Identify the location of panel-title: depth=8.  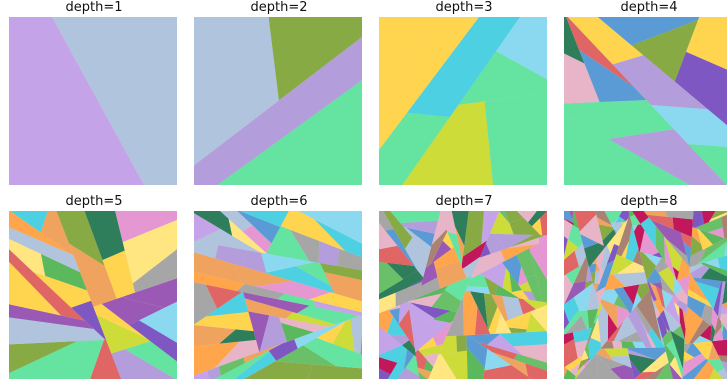
(649, 201).